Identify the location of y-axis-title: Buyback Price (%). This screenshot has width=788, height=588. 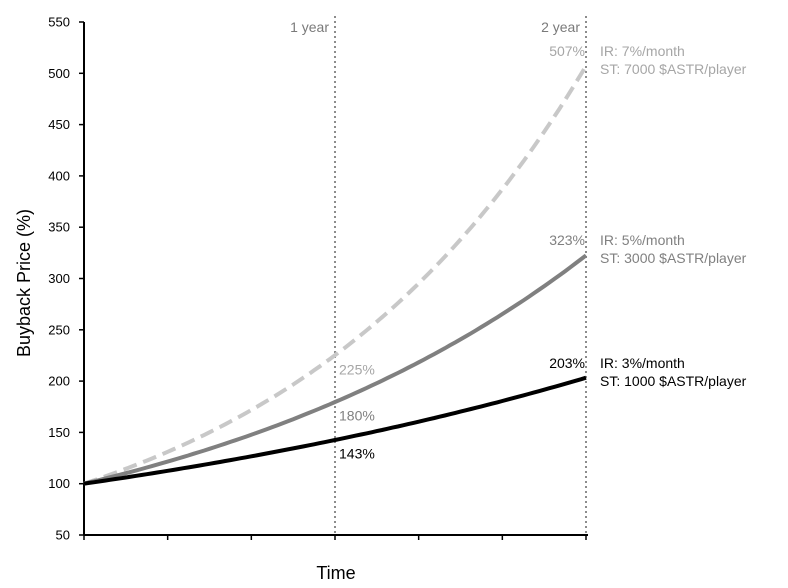
(24, 283).